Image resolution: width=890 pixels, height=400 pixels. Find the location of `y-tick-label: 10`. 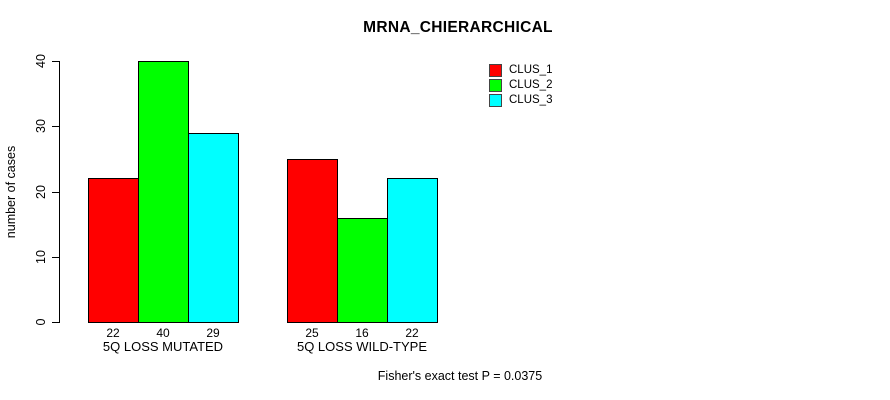

y-tick-label: 10 is located at coordinates (40, 257).